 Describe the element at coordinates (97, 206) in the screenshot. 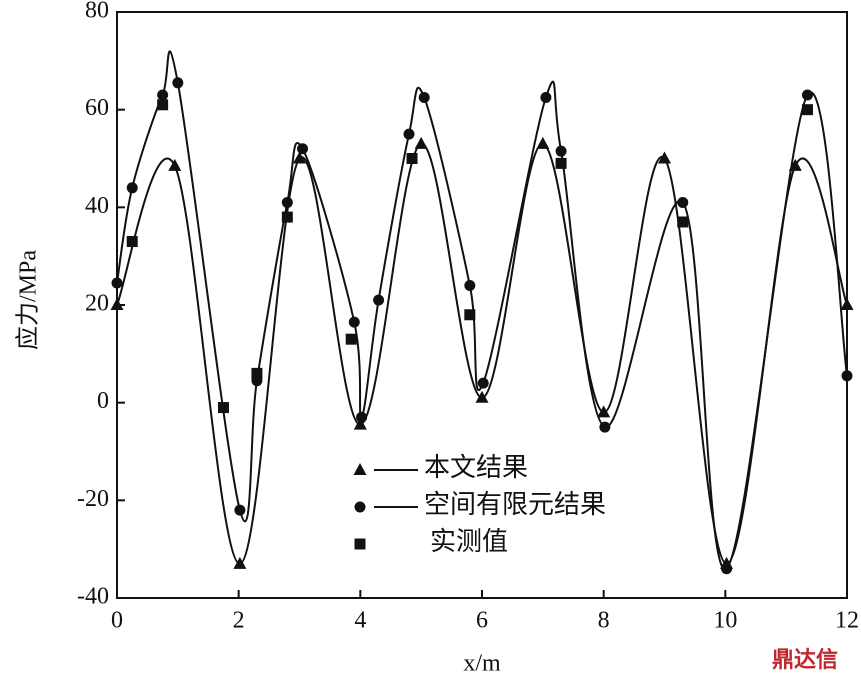

I see `y-tick-label: 40` at that location.